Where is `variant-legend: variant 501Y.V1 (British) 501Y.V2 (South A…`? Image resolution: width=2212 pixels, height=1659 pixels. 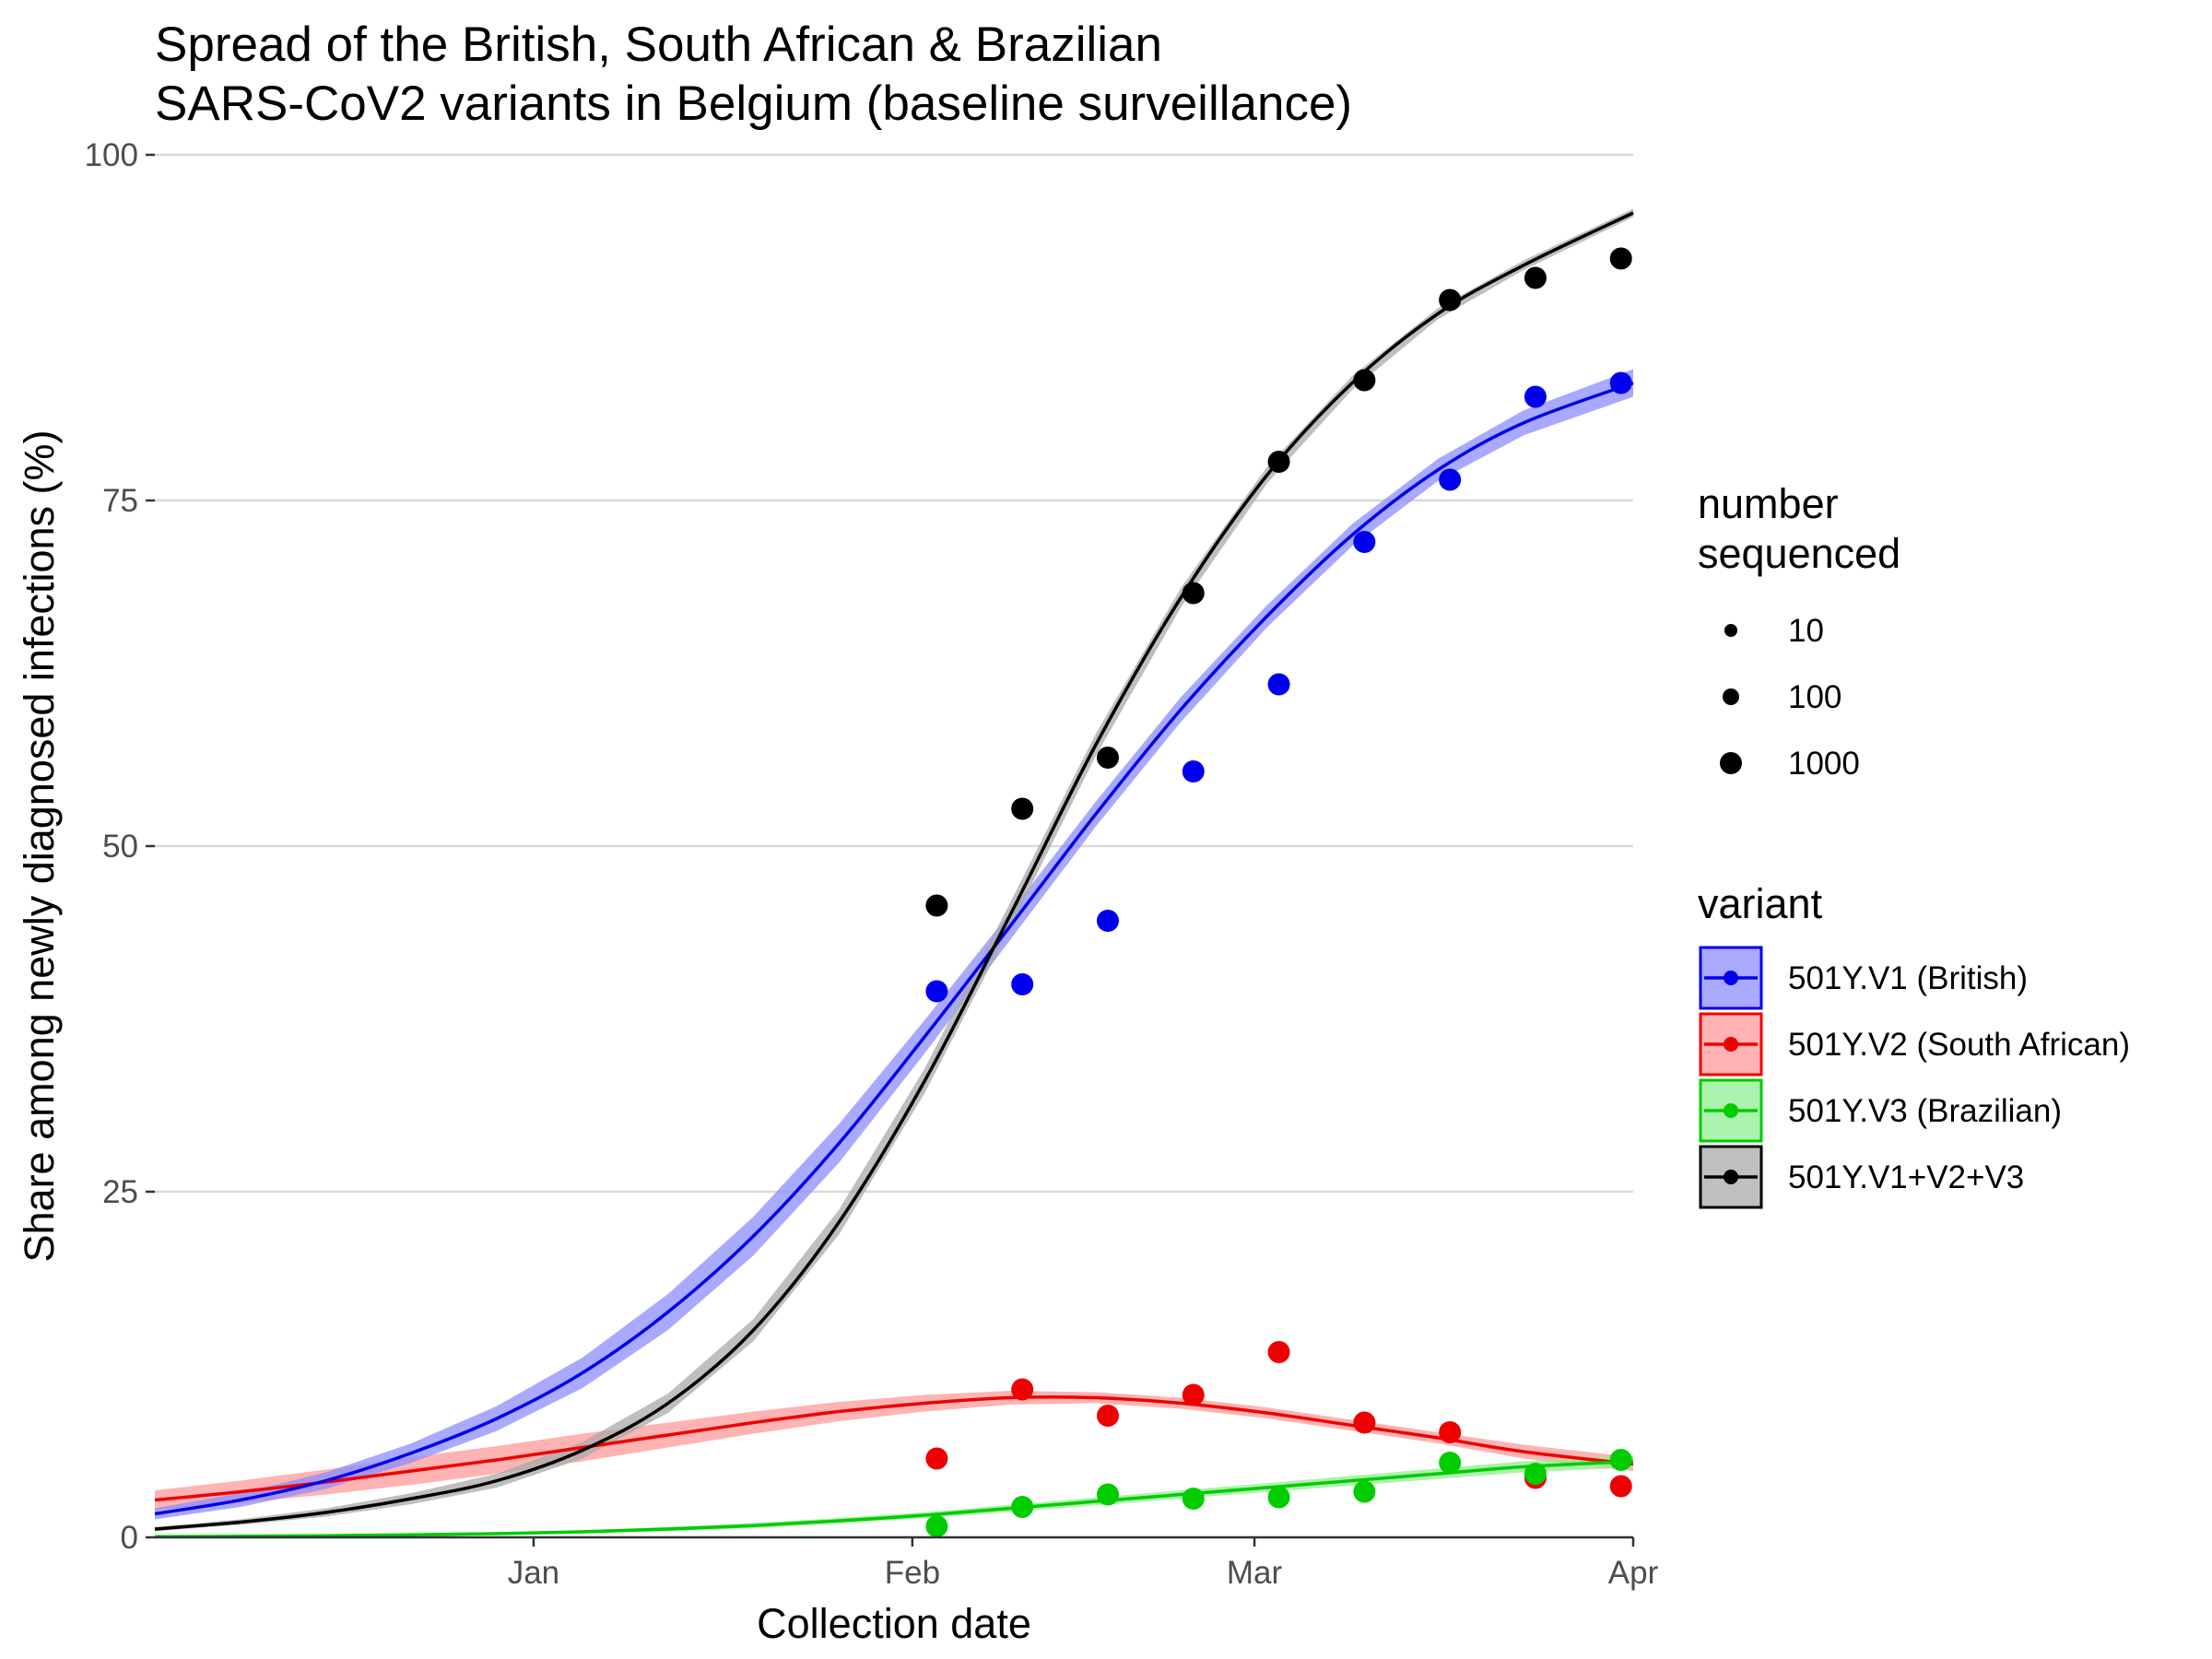
variant-legend: variant 501Y.V1 (British) 501Y.V2 (South A… is located at coordinates (1914, 1044).